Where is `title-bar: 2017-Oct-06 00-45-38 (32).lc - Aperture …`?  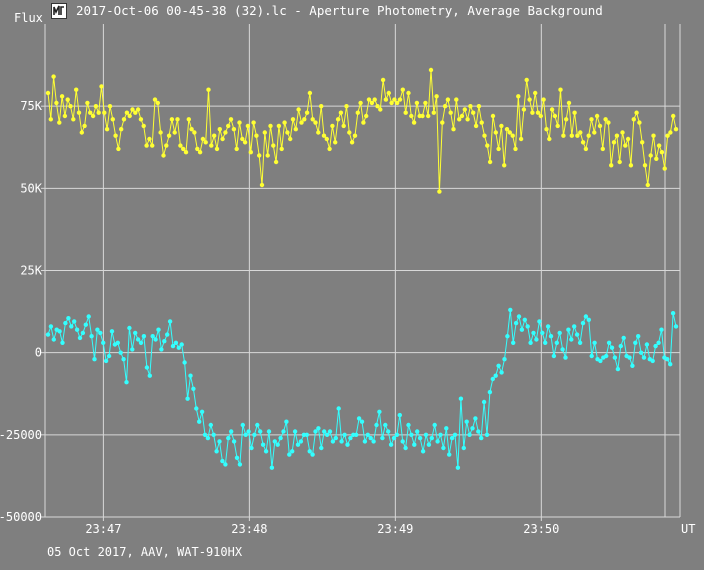 title-bar: 2017-Oct-06 00-45-38 (32).lc - Aperture … is located at coordinates (352, 12).